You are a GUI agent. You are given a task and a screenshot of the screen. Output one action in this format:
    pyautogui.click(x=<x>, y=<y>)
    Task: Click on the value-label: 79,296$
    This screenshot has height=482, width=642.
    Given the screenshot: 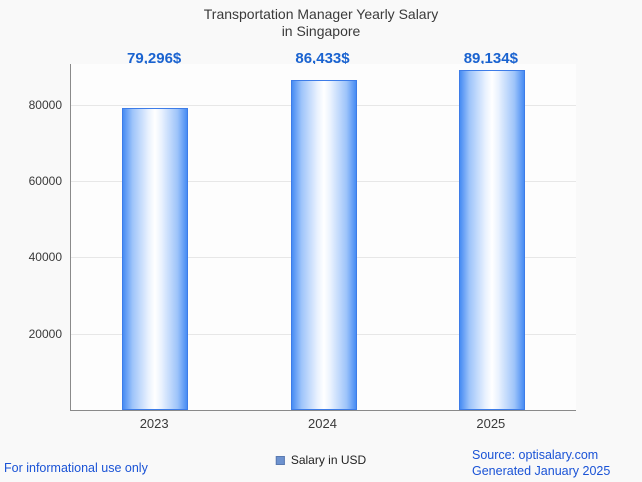 What is the action you would take?
    pyautogui.click(x=154, y=58)
    